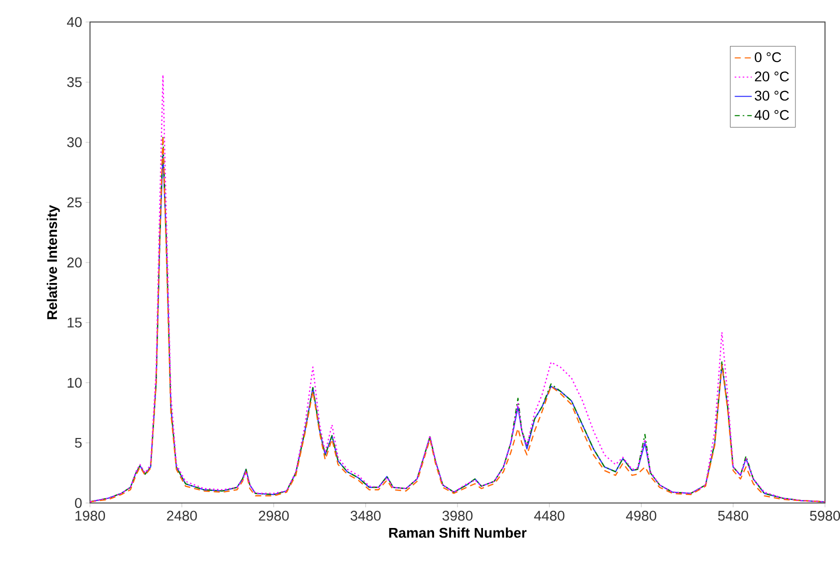  What do you see at coordinates (74, 142) in the screenshot?
I see `y-tick-label: 30` at bounding box center [74, 142].